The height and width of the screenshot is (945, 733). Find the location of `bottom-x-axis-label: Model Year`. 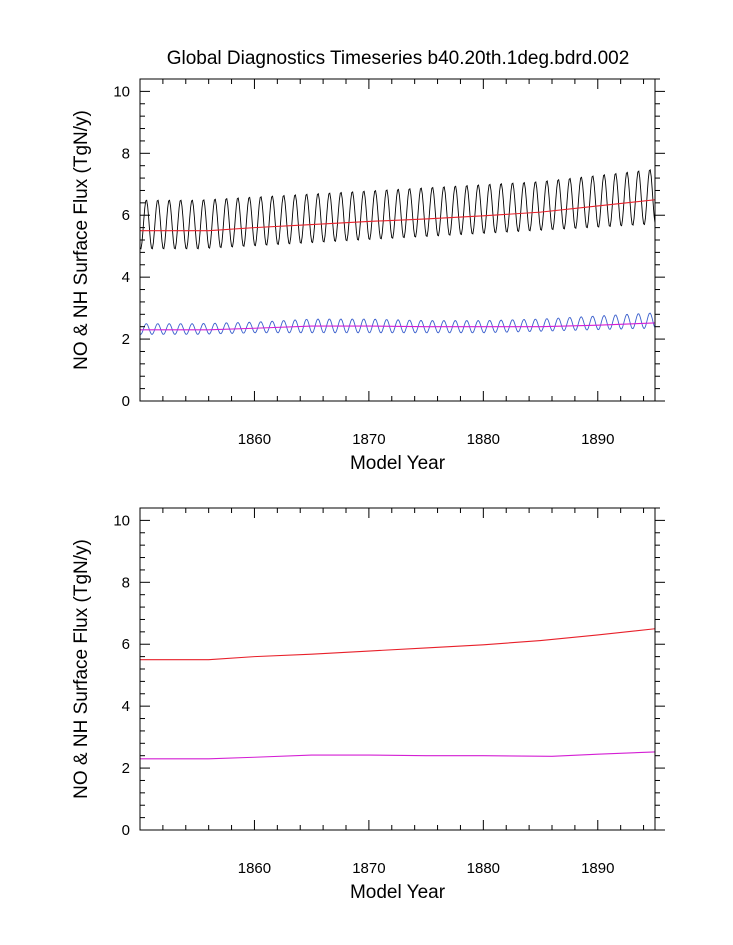

bottom-x-axis-label: Model Year is located at coordinates (398, 892).